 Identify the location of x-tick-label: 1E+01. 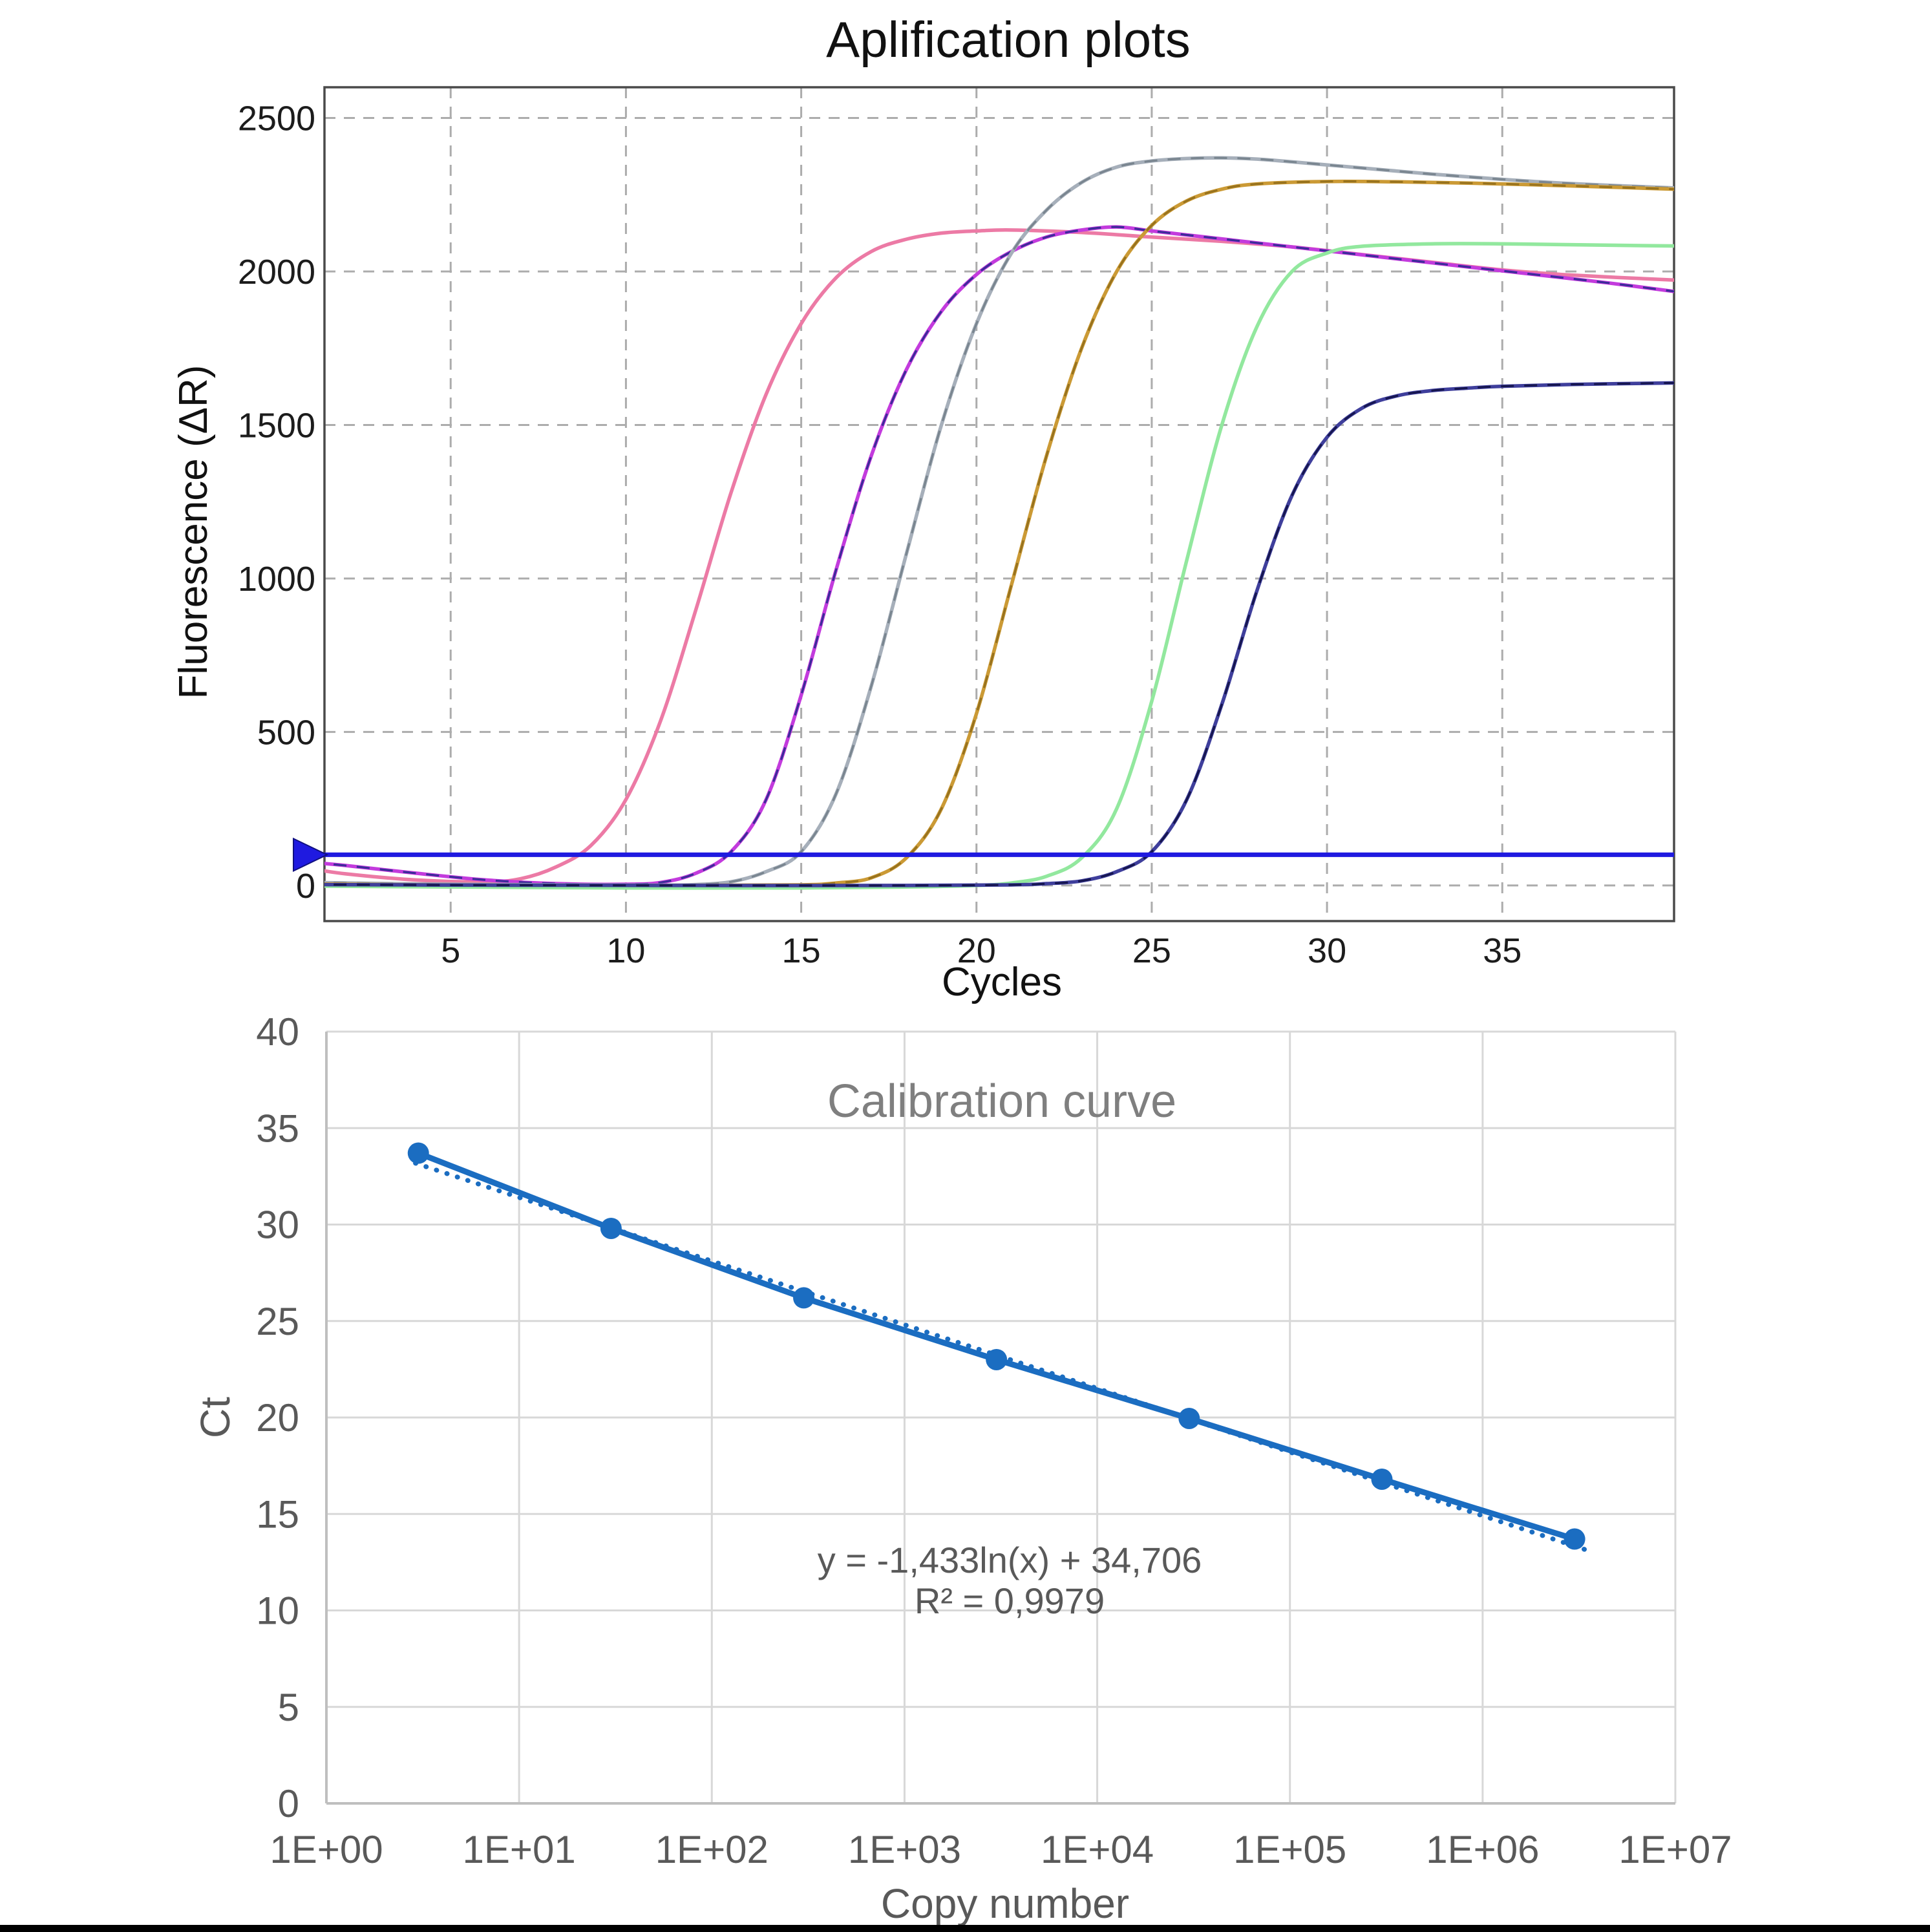
(519, 1849).